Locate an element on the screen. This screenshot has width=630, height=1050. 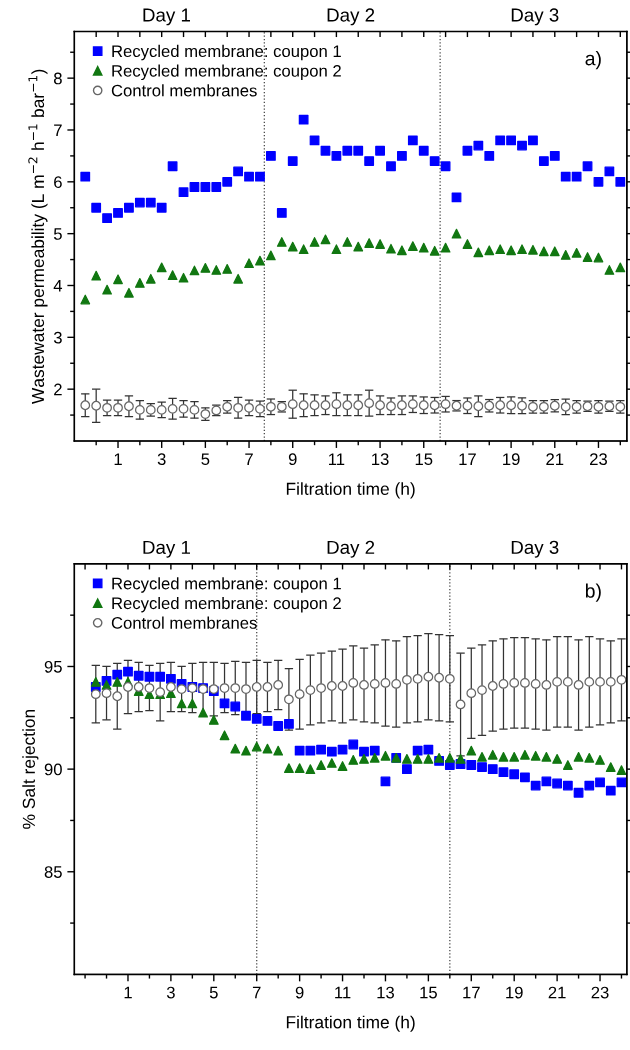
y-tick-label: 6 is located at coordinates (58, 182).